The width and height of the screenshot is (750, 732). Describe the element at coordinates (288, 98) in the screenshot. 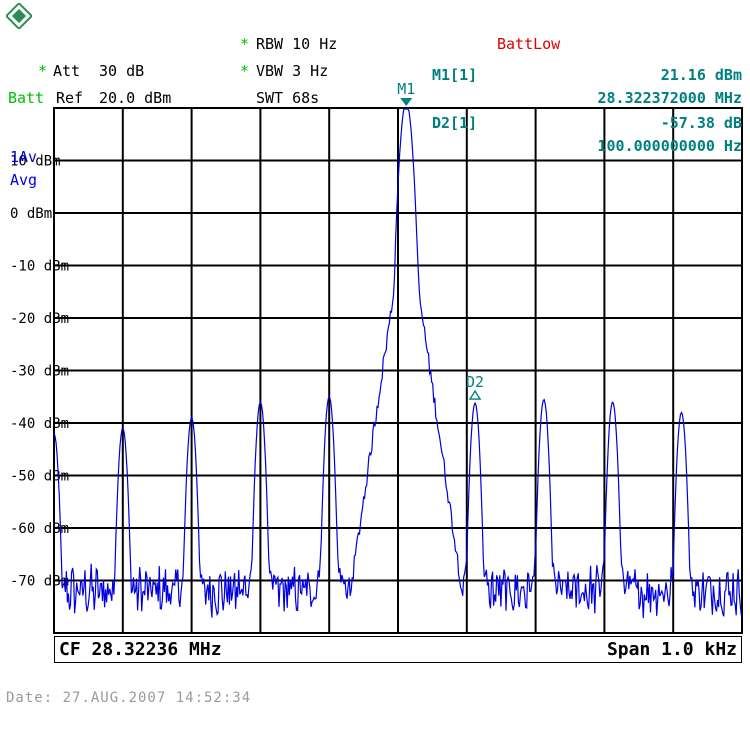

I see `sweep-time-value: SWT 68s` at that location.